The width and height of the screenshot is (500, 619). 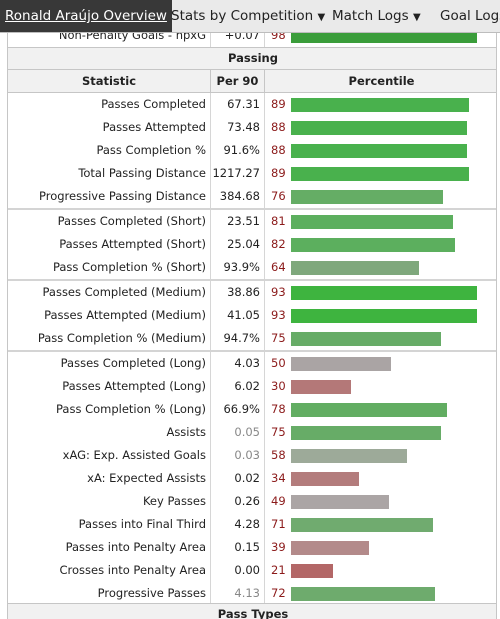 What do you see at coordinates (252, 104) in the screenshot?
I see `stat-row: Passes Completed 67.31 89` at bounding box center [252, 104].